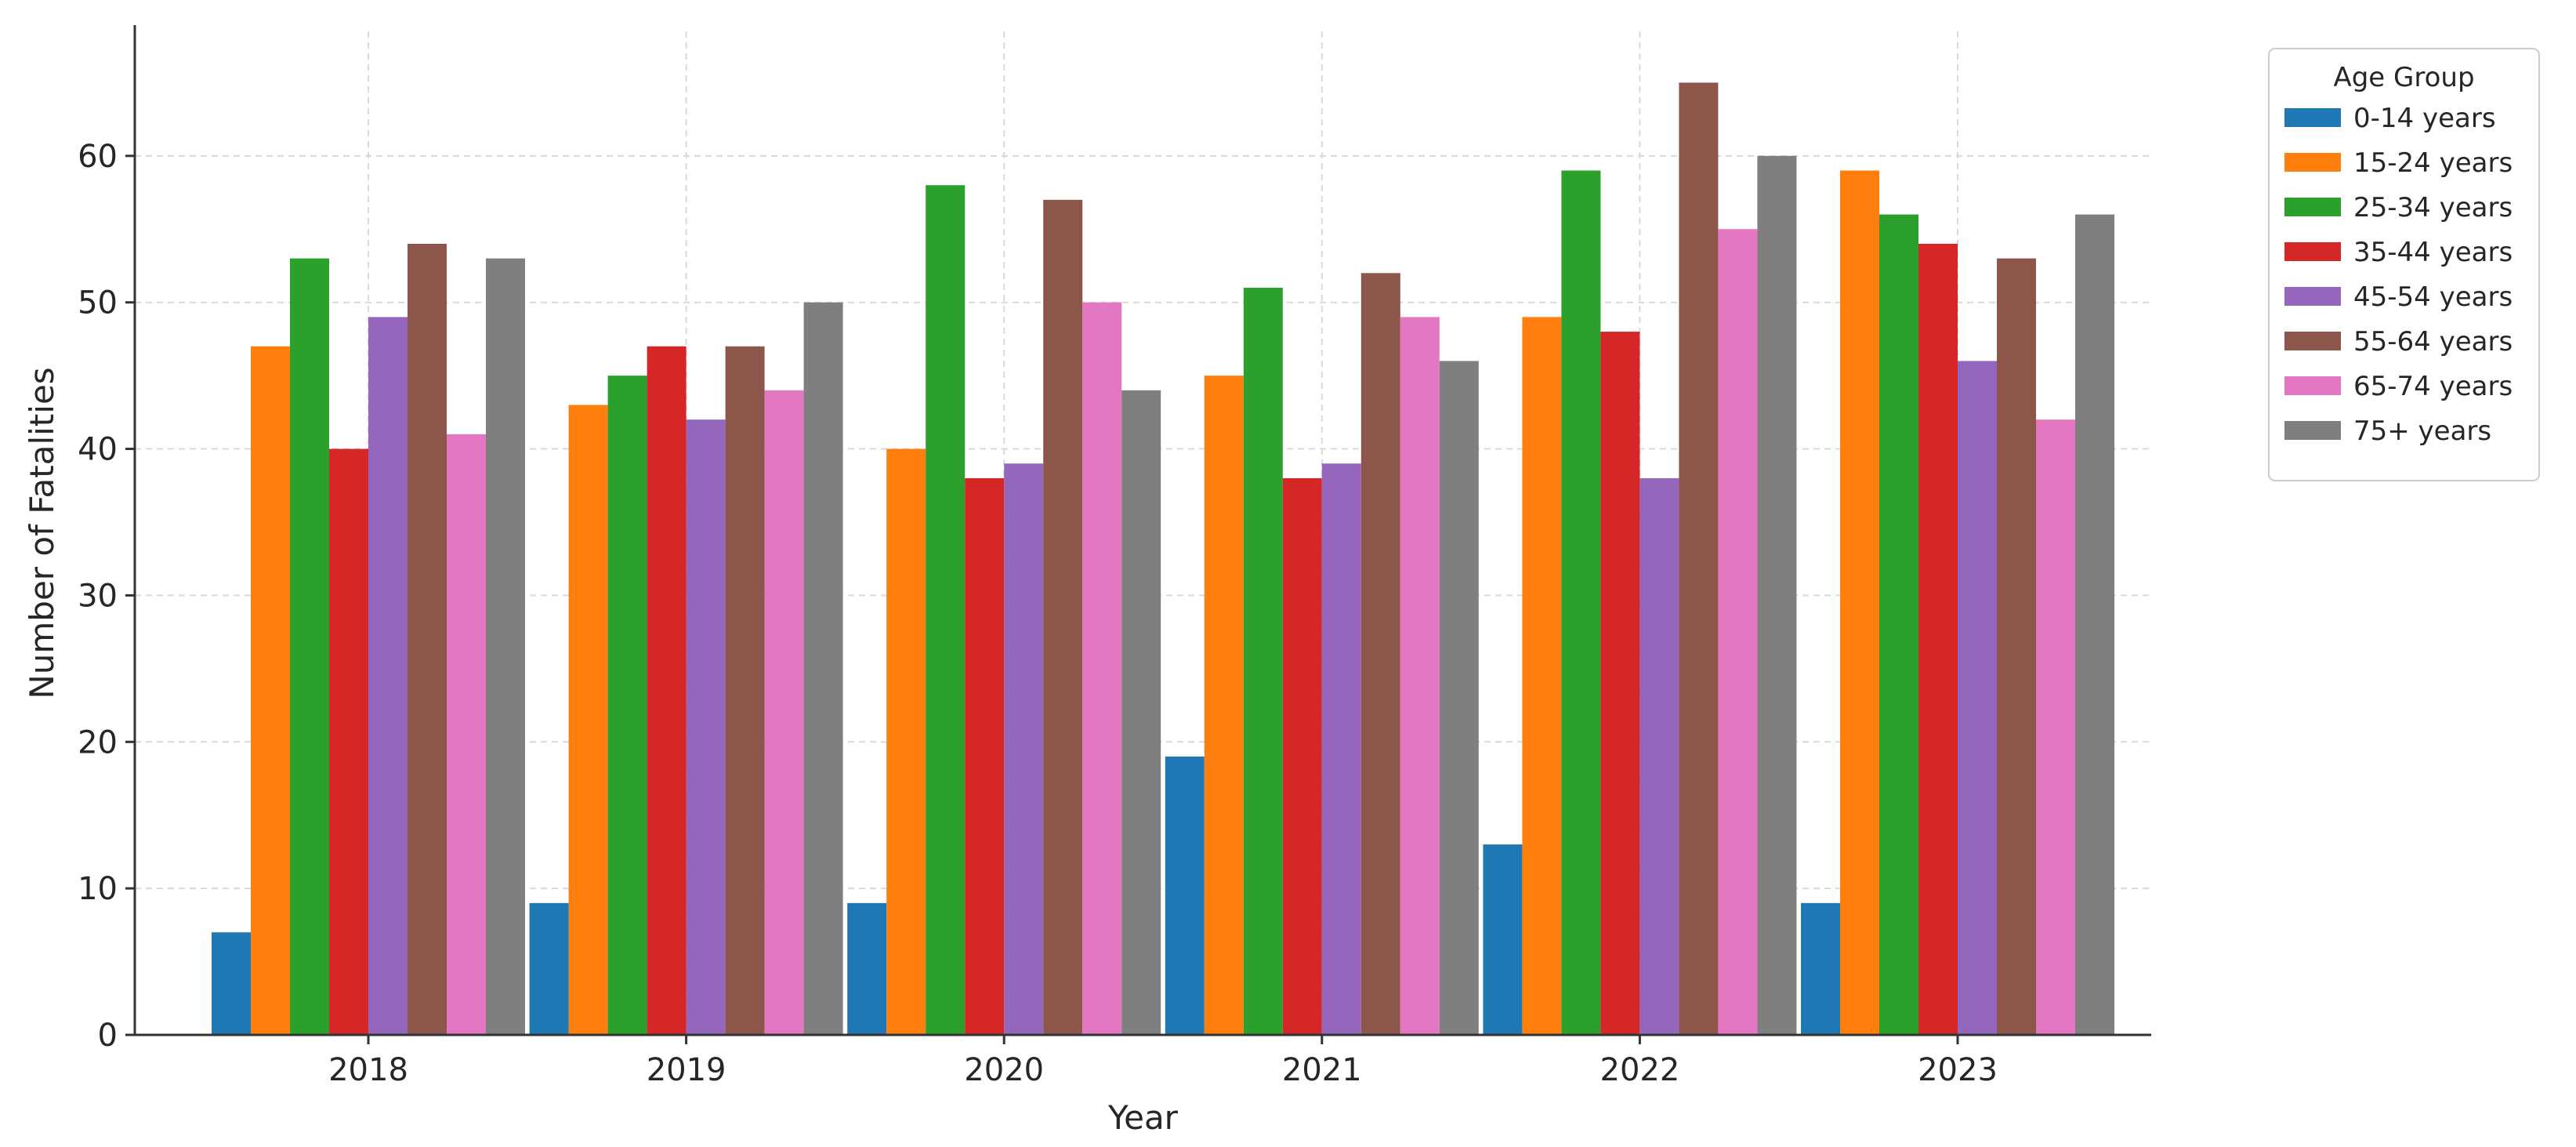  I want to click on x-tick-label: 2022, so click(1640, 1070).